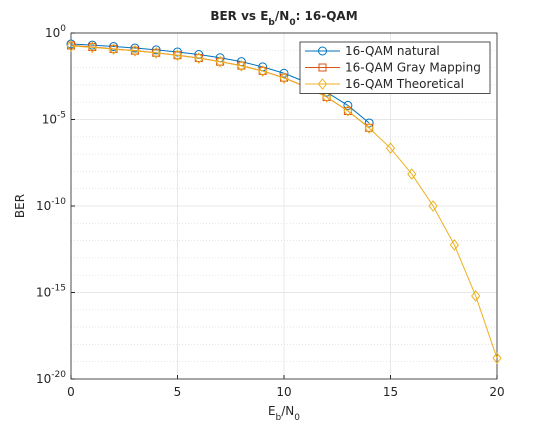 This screenshot has width=550, height=427. Describe the element at coordinates (292, 23) in the screenshot. I see `chart-title-part: 0` at that location.